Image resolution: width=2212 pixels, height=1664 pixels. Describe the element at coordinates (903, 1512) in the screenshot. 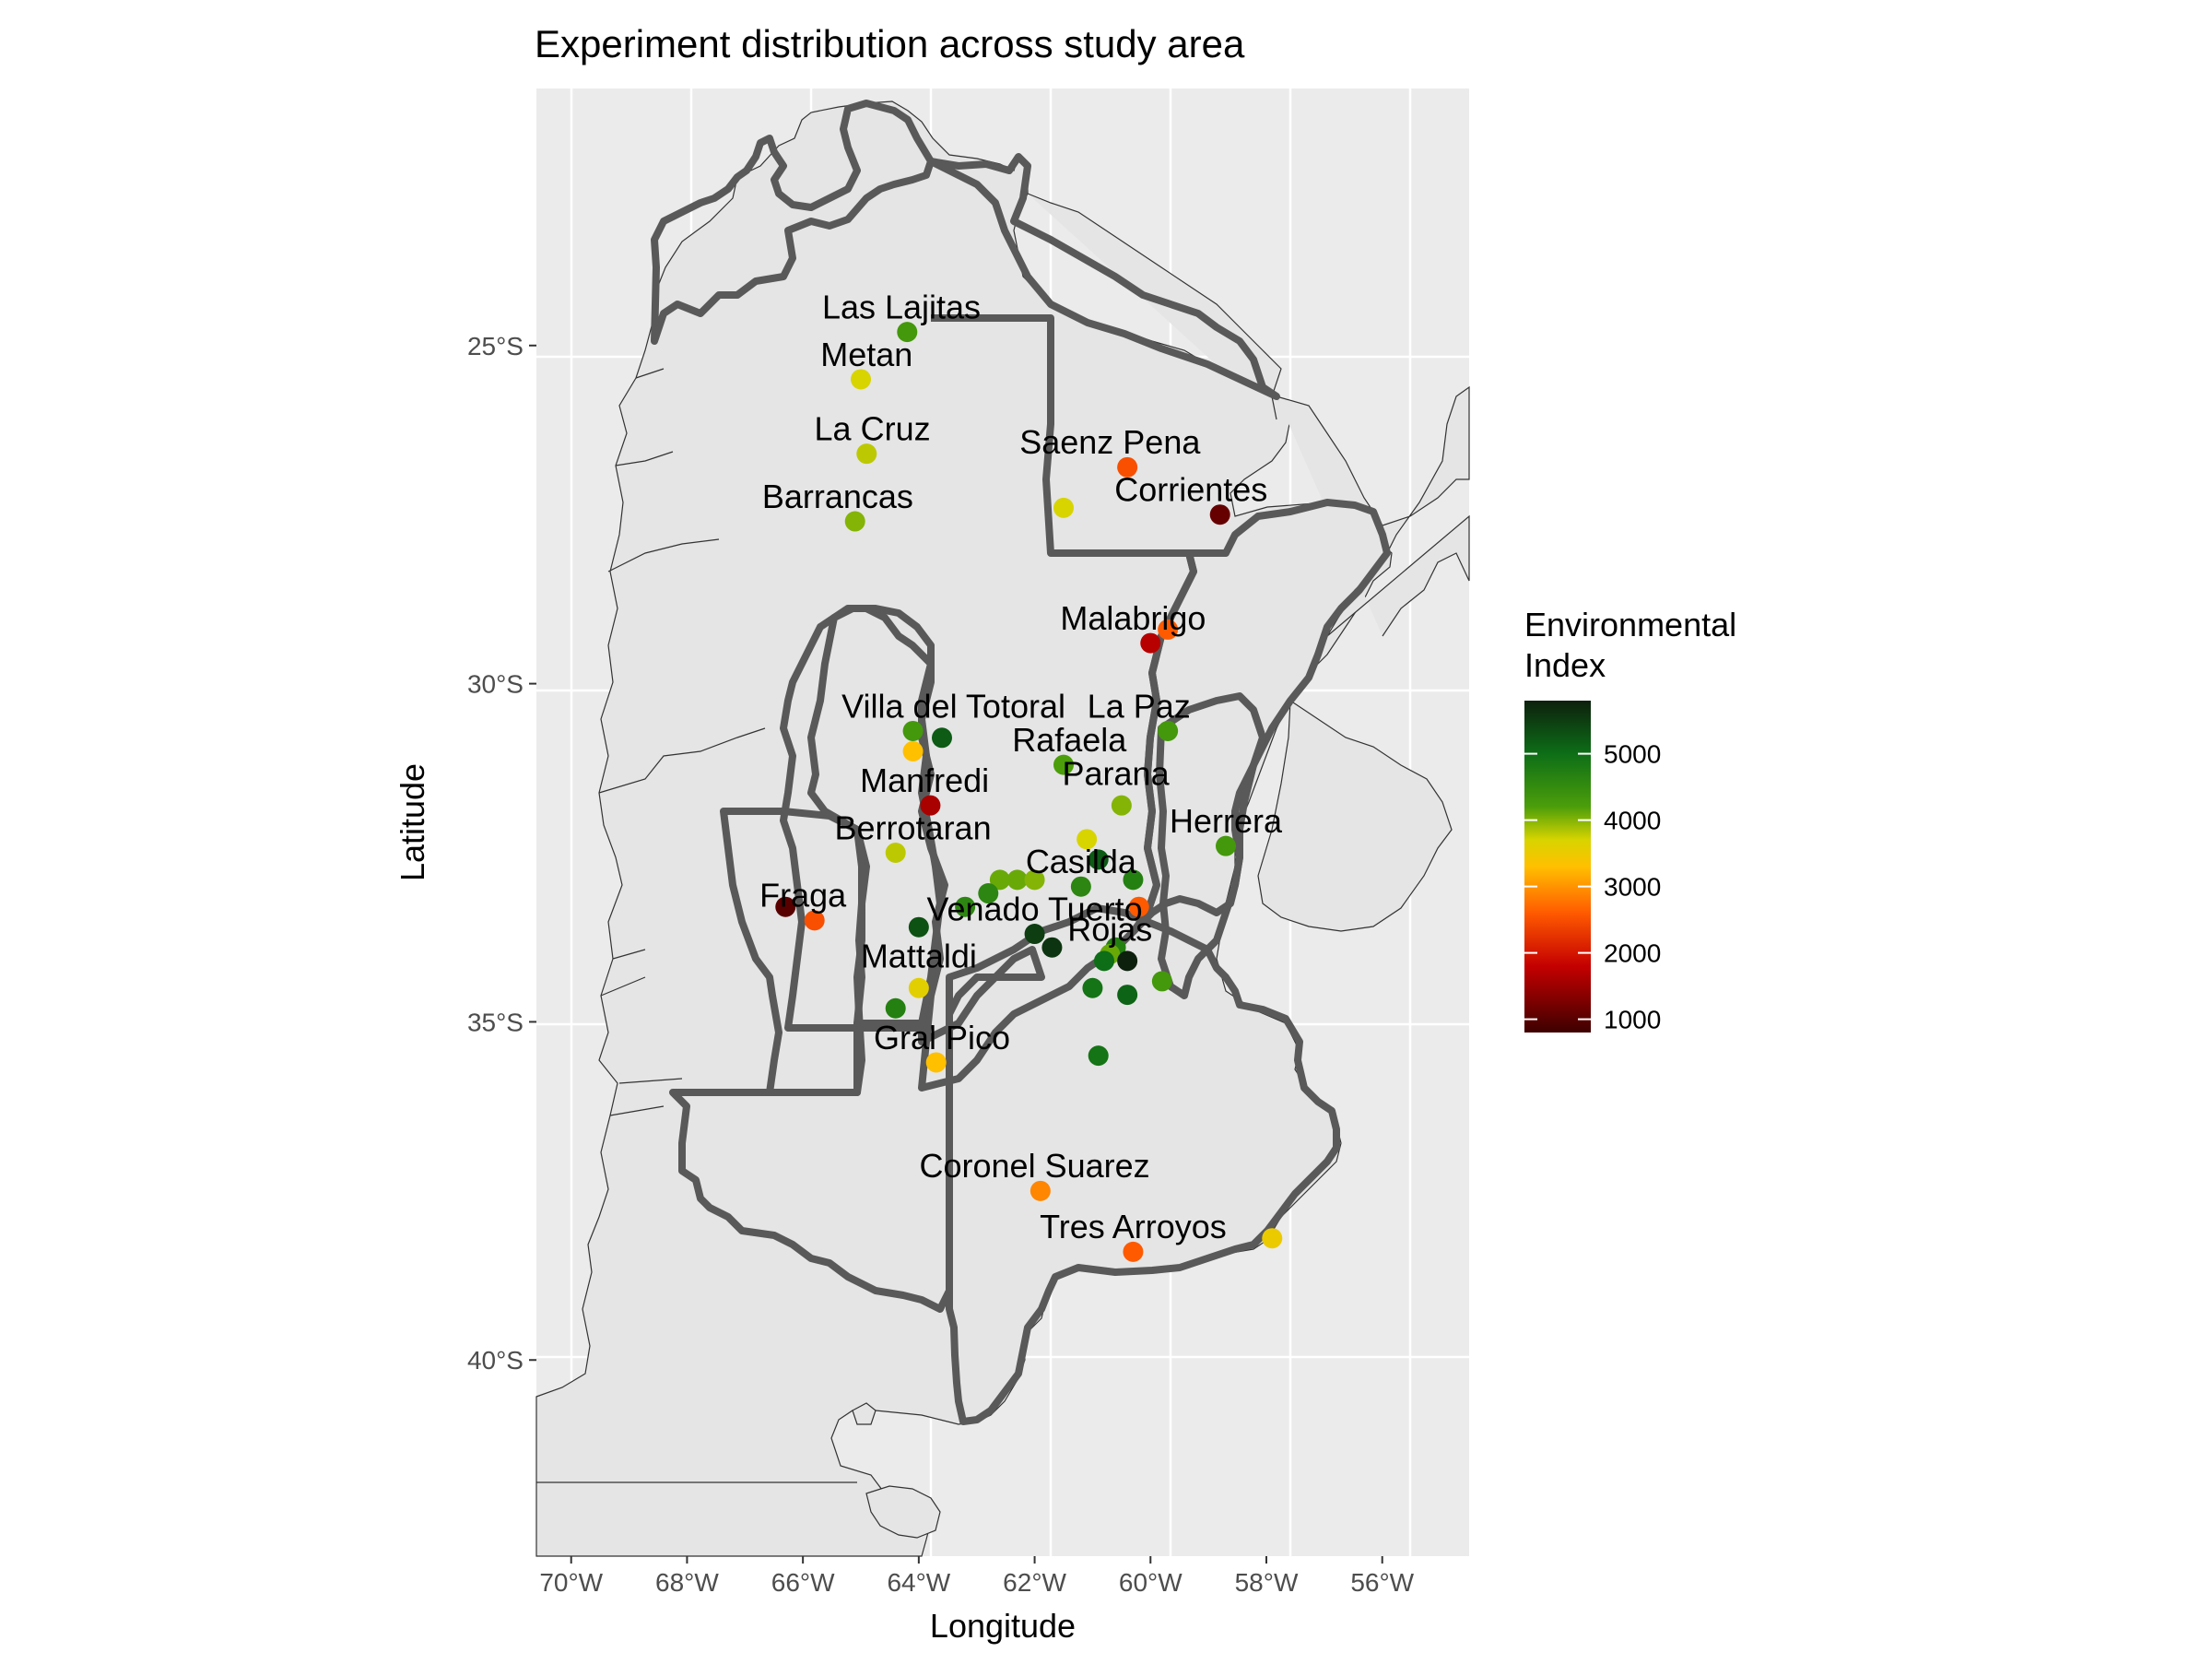

I see `falkland-islands` at that location.